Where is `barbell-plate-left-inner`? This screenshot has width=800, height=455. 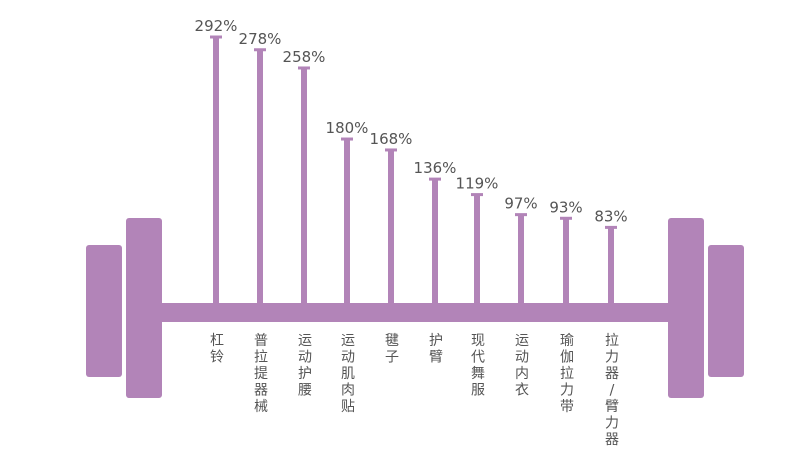
barbell-plate-left-inner is located at coordinates (144, 308).